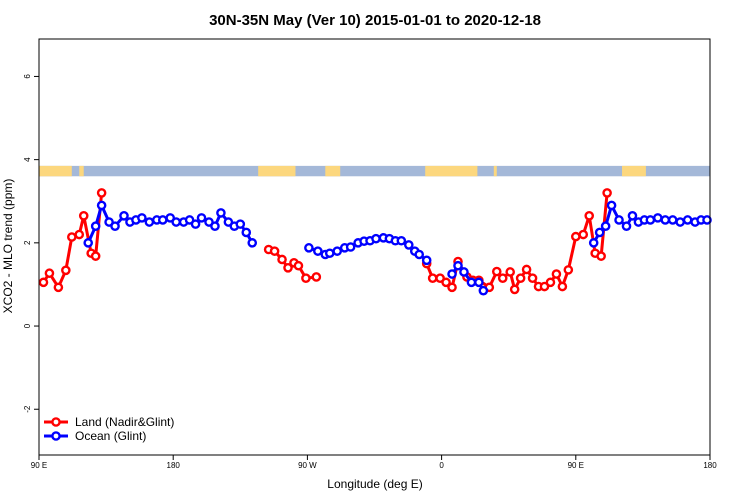 This screenshot has height=500, width=750. Describe the element at coordinates (8, 246) in the screenshot. I see `y-axis-label: XCO2 - MLO trend (ppm)` at that location.